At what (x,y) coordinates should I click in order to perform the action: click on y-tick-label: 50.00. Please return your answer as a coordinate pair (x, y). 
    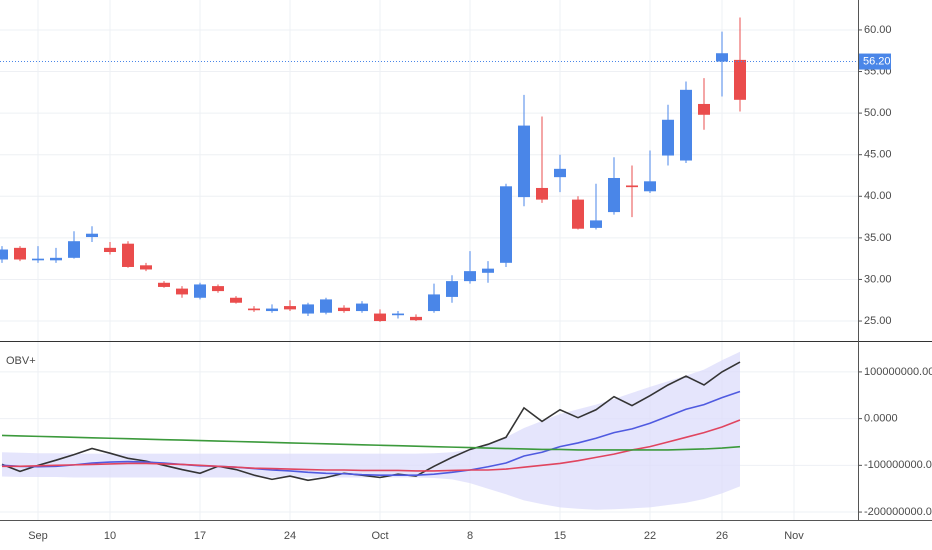
    Looking at the image, I should click on (878, 113).